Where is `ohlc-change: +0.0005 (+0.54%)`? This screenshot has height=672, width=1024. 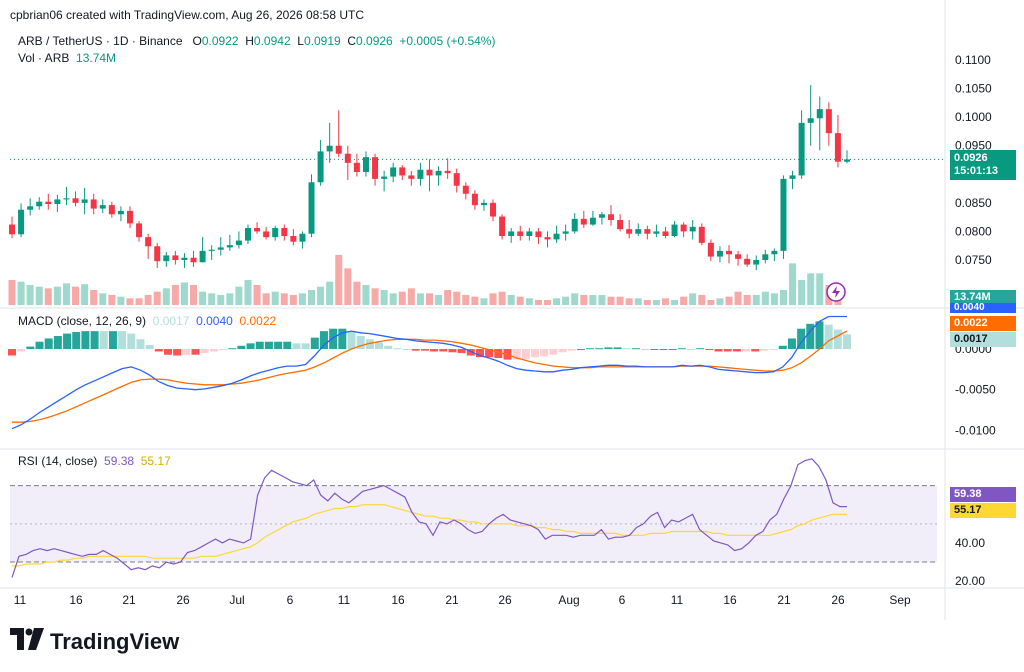 ohlc-change: +0.0005 (+0.54%) is located at coordinates (447, 41).